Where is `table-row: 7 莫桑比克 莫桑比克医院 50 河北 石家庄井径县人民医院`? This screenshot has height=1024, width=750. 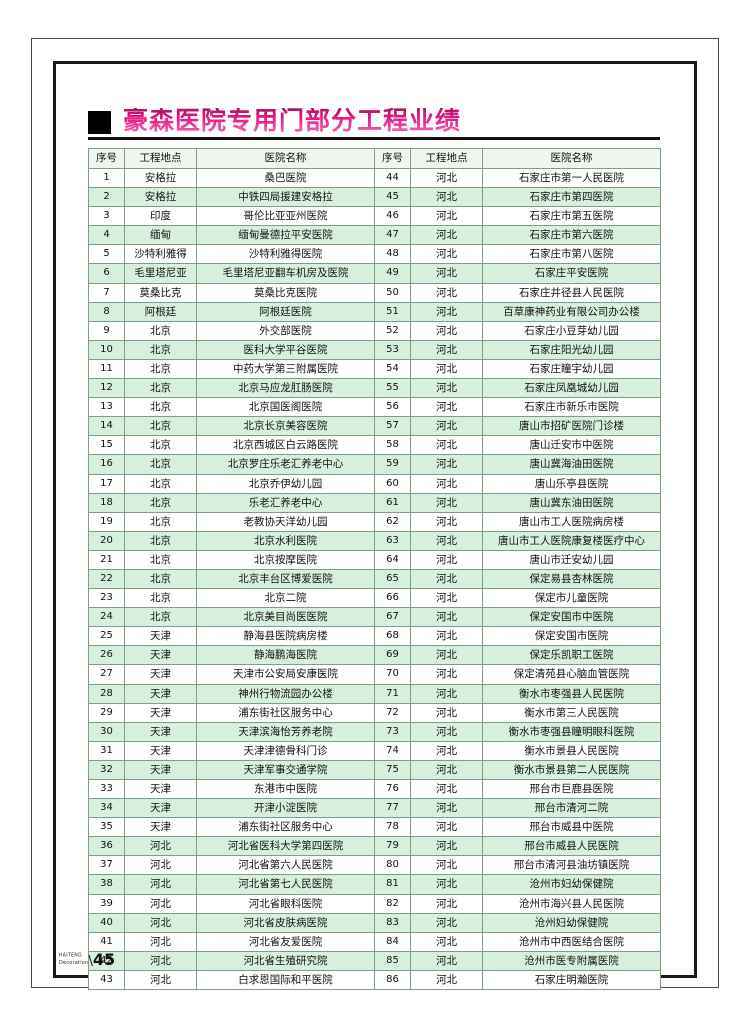 table-row: 7 莫桑比克 莫桑比克医院 50 河北 石家庄井径县人民医院 is located at coordinates (374, 292).